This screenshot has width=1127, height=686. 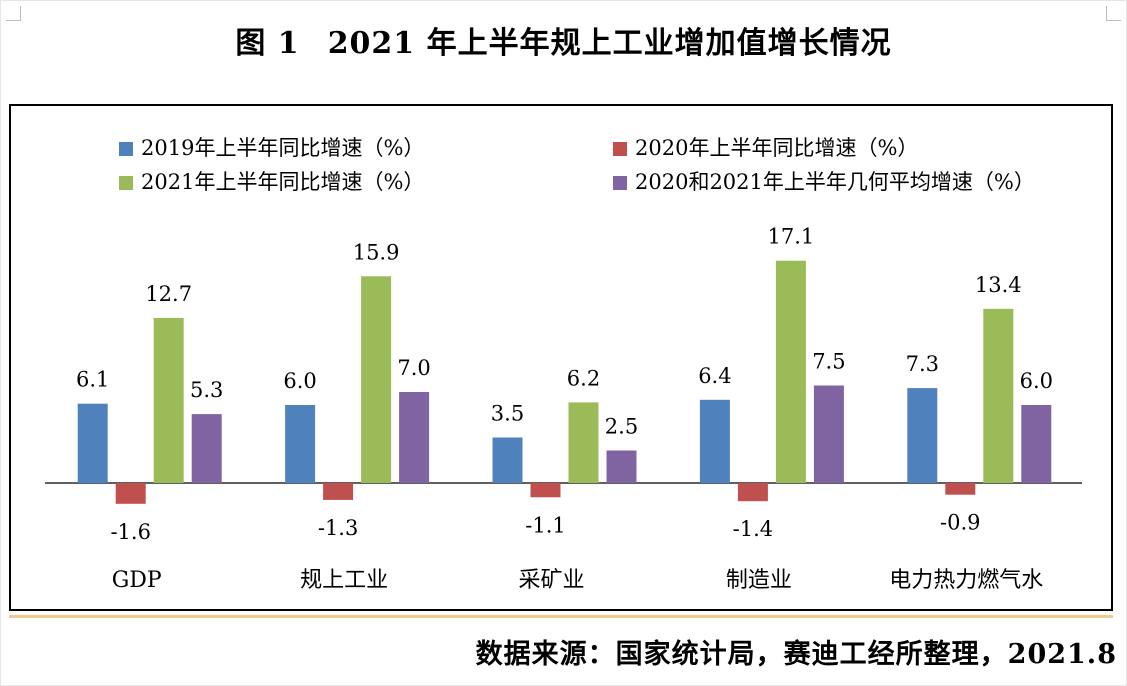 I want to click on data-label-规上工业-series-1: -1.3, so click(x=338, y=528).